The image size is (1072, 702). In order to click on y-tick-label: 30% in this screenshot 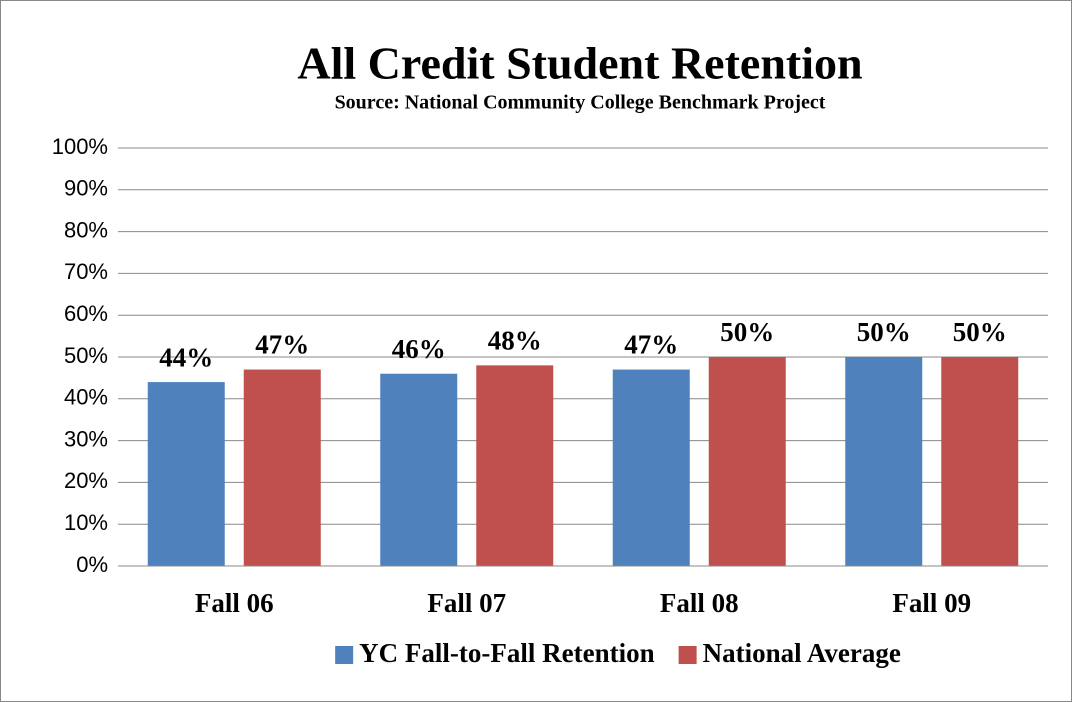, I will do `click(86, 438)`.